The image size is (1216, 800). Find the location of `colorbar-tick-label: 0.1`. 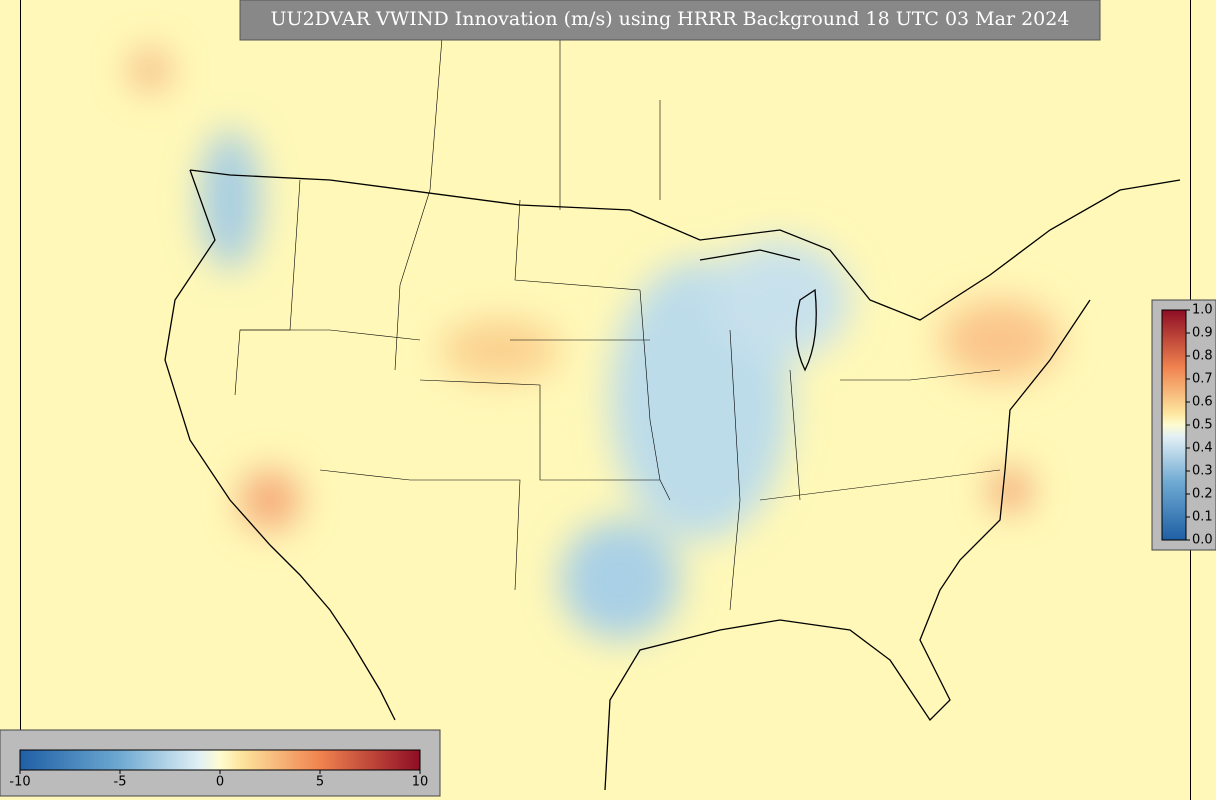

colorbar-tick-label: 0.1 is located at coordinates (1202, 517).